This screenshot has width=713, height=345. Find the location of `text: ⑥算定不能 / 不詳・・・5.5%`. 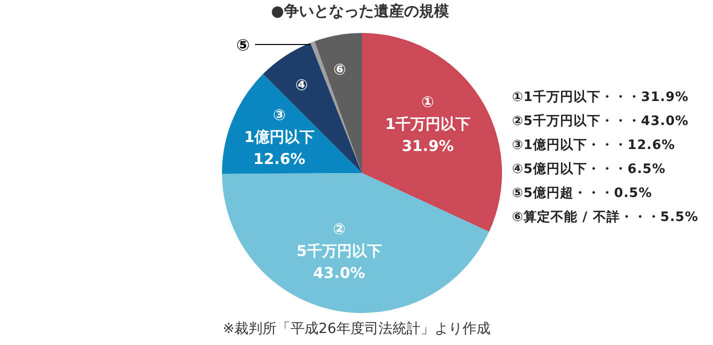

text: ⑥算定不能 / 不詳・・・5.5% is located at coordinates (605, 217).